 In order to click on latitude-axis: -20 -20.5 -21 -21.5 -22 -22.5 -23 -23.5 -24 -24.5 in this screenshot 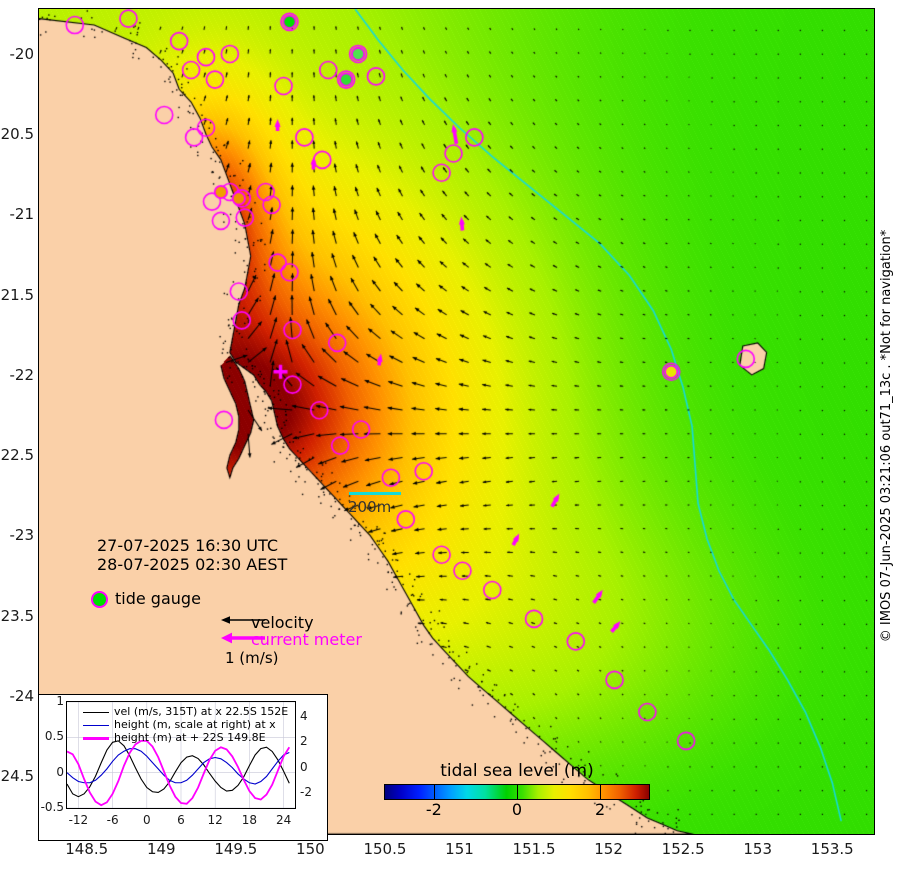, I will do `click(17, 437)`.